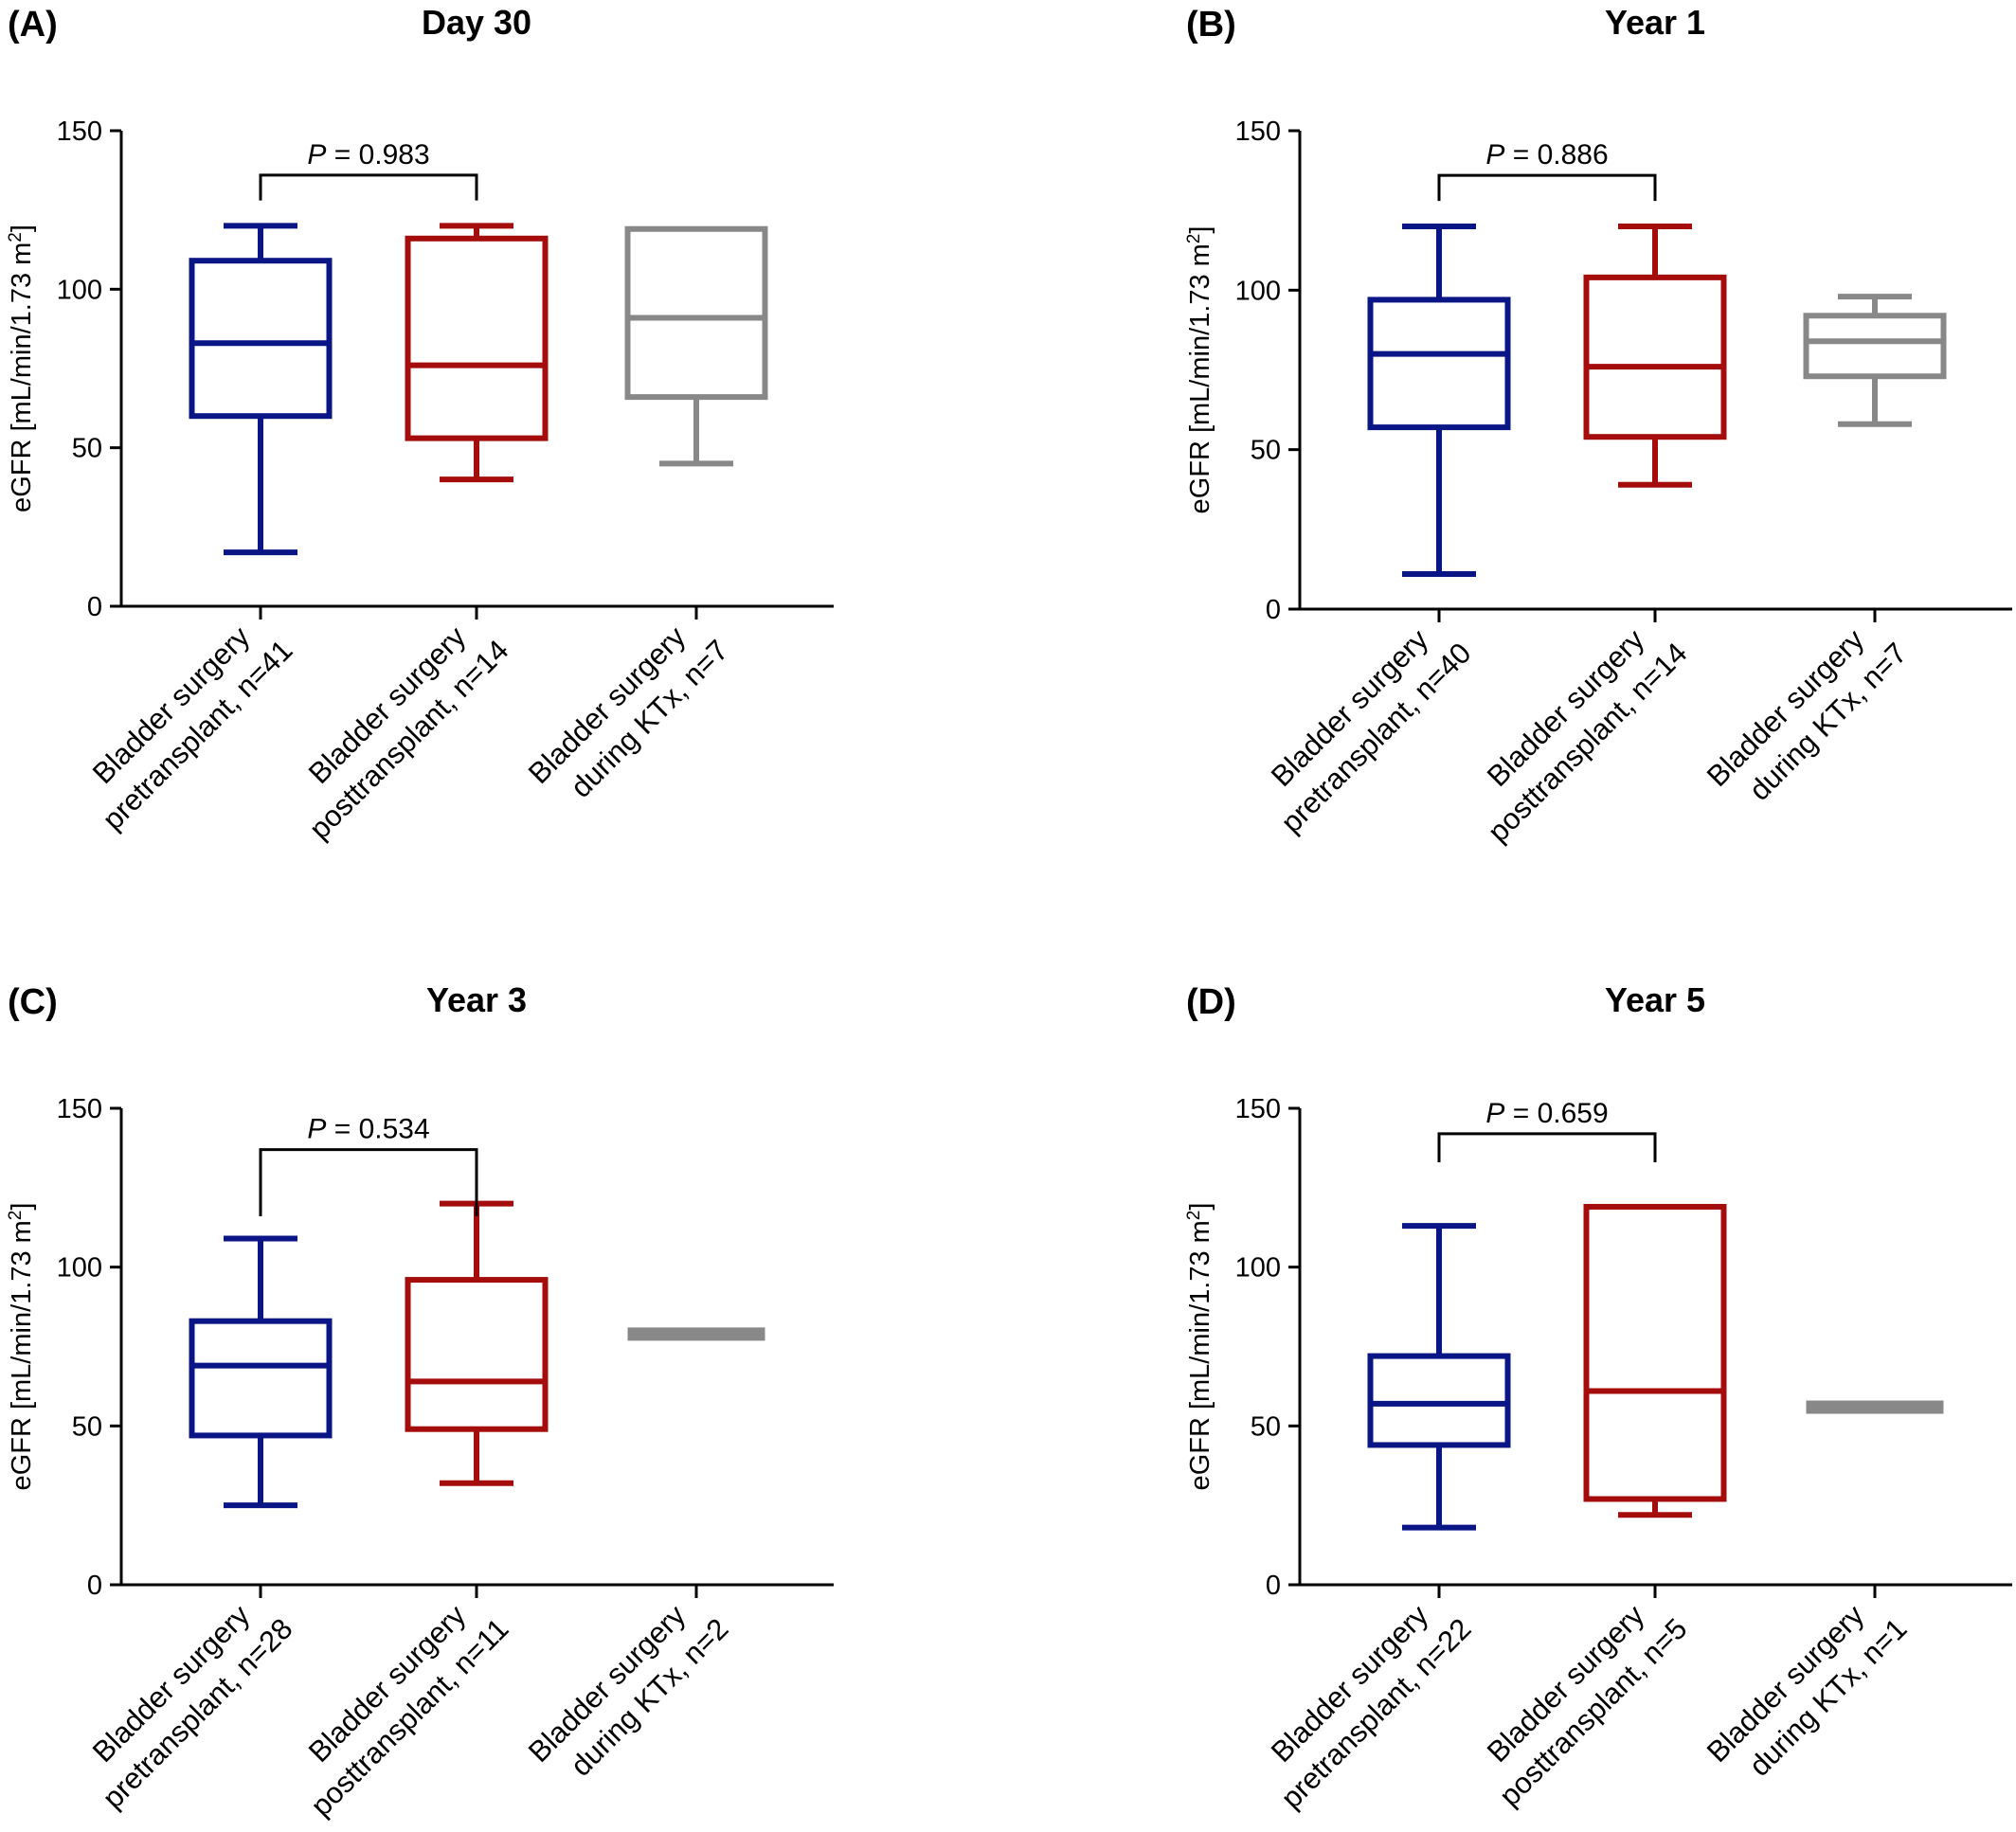  Describe the element at coordinates (476, 1000) in the screenshot. I see `chart-title: Year 3` at that location.